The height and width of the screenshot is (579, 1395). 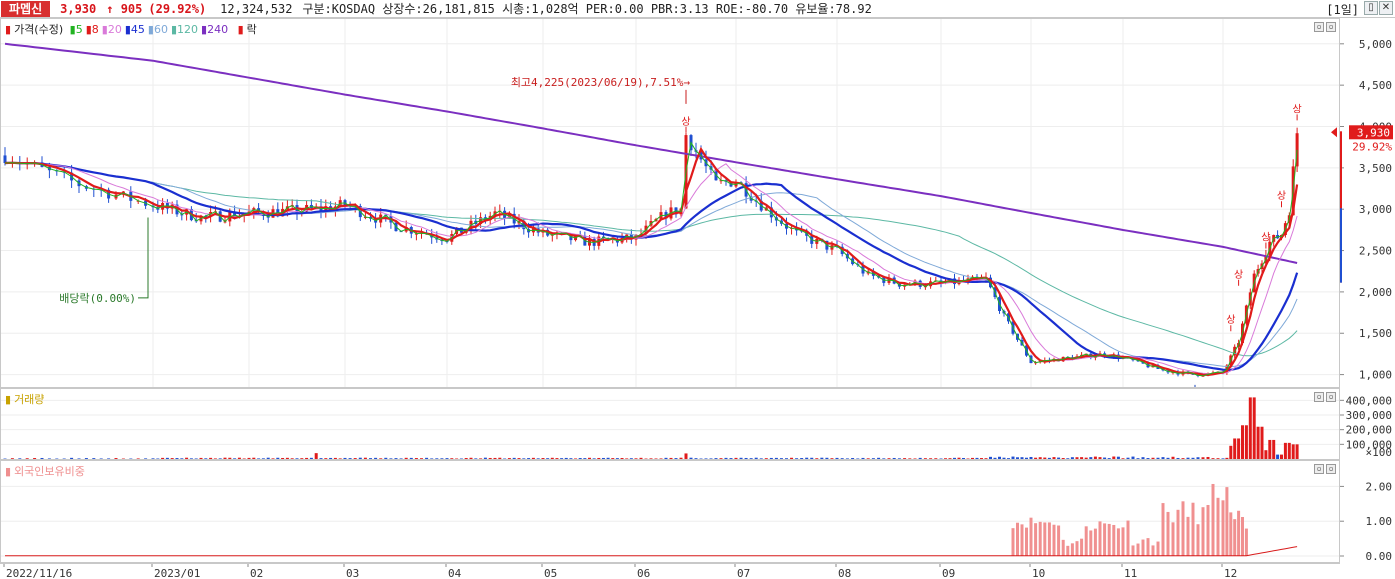 What do you see at coordinates (1386, 8) in the screenshot?
I see `close-button: ✕` at bounding box center [1386, 8].